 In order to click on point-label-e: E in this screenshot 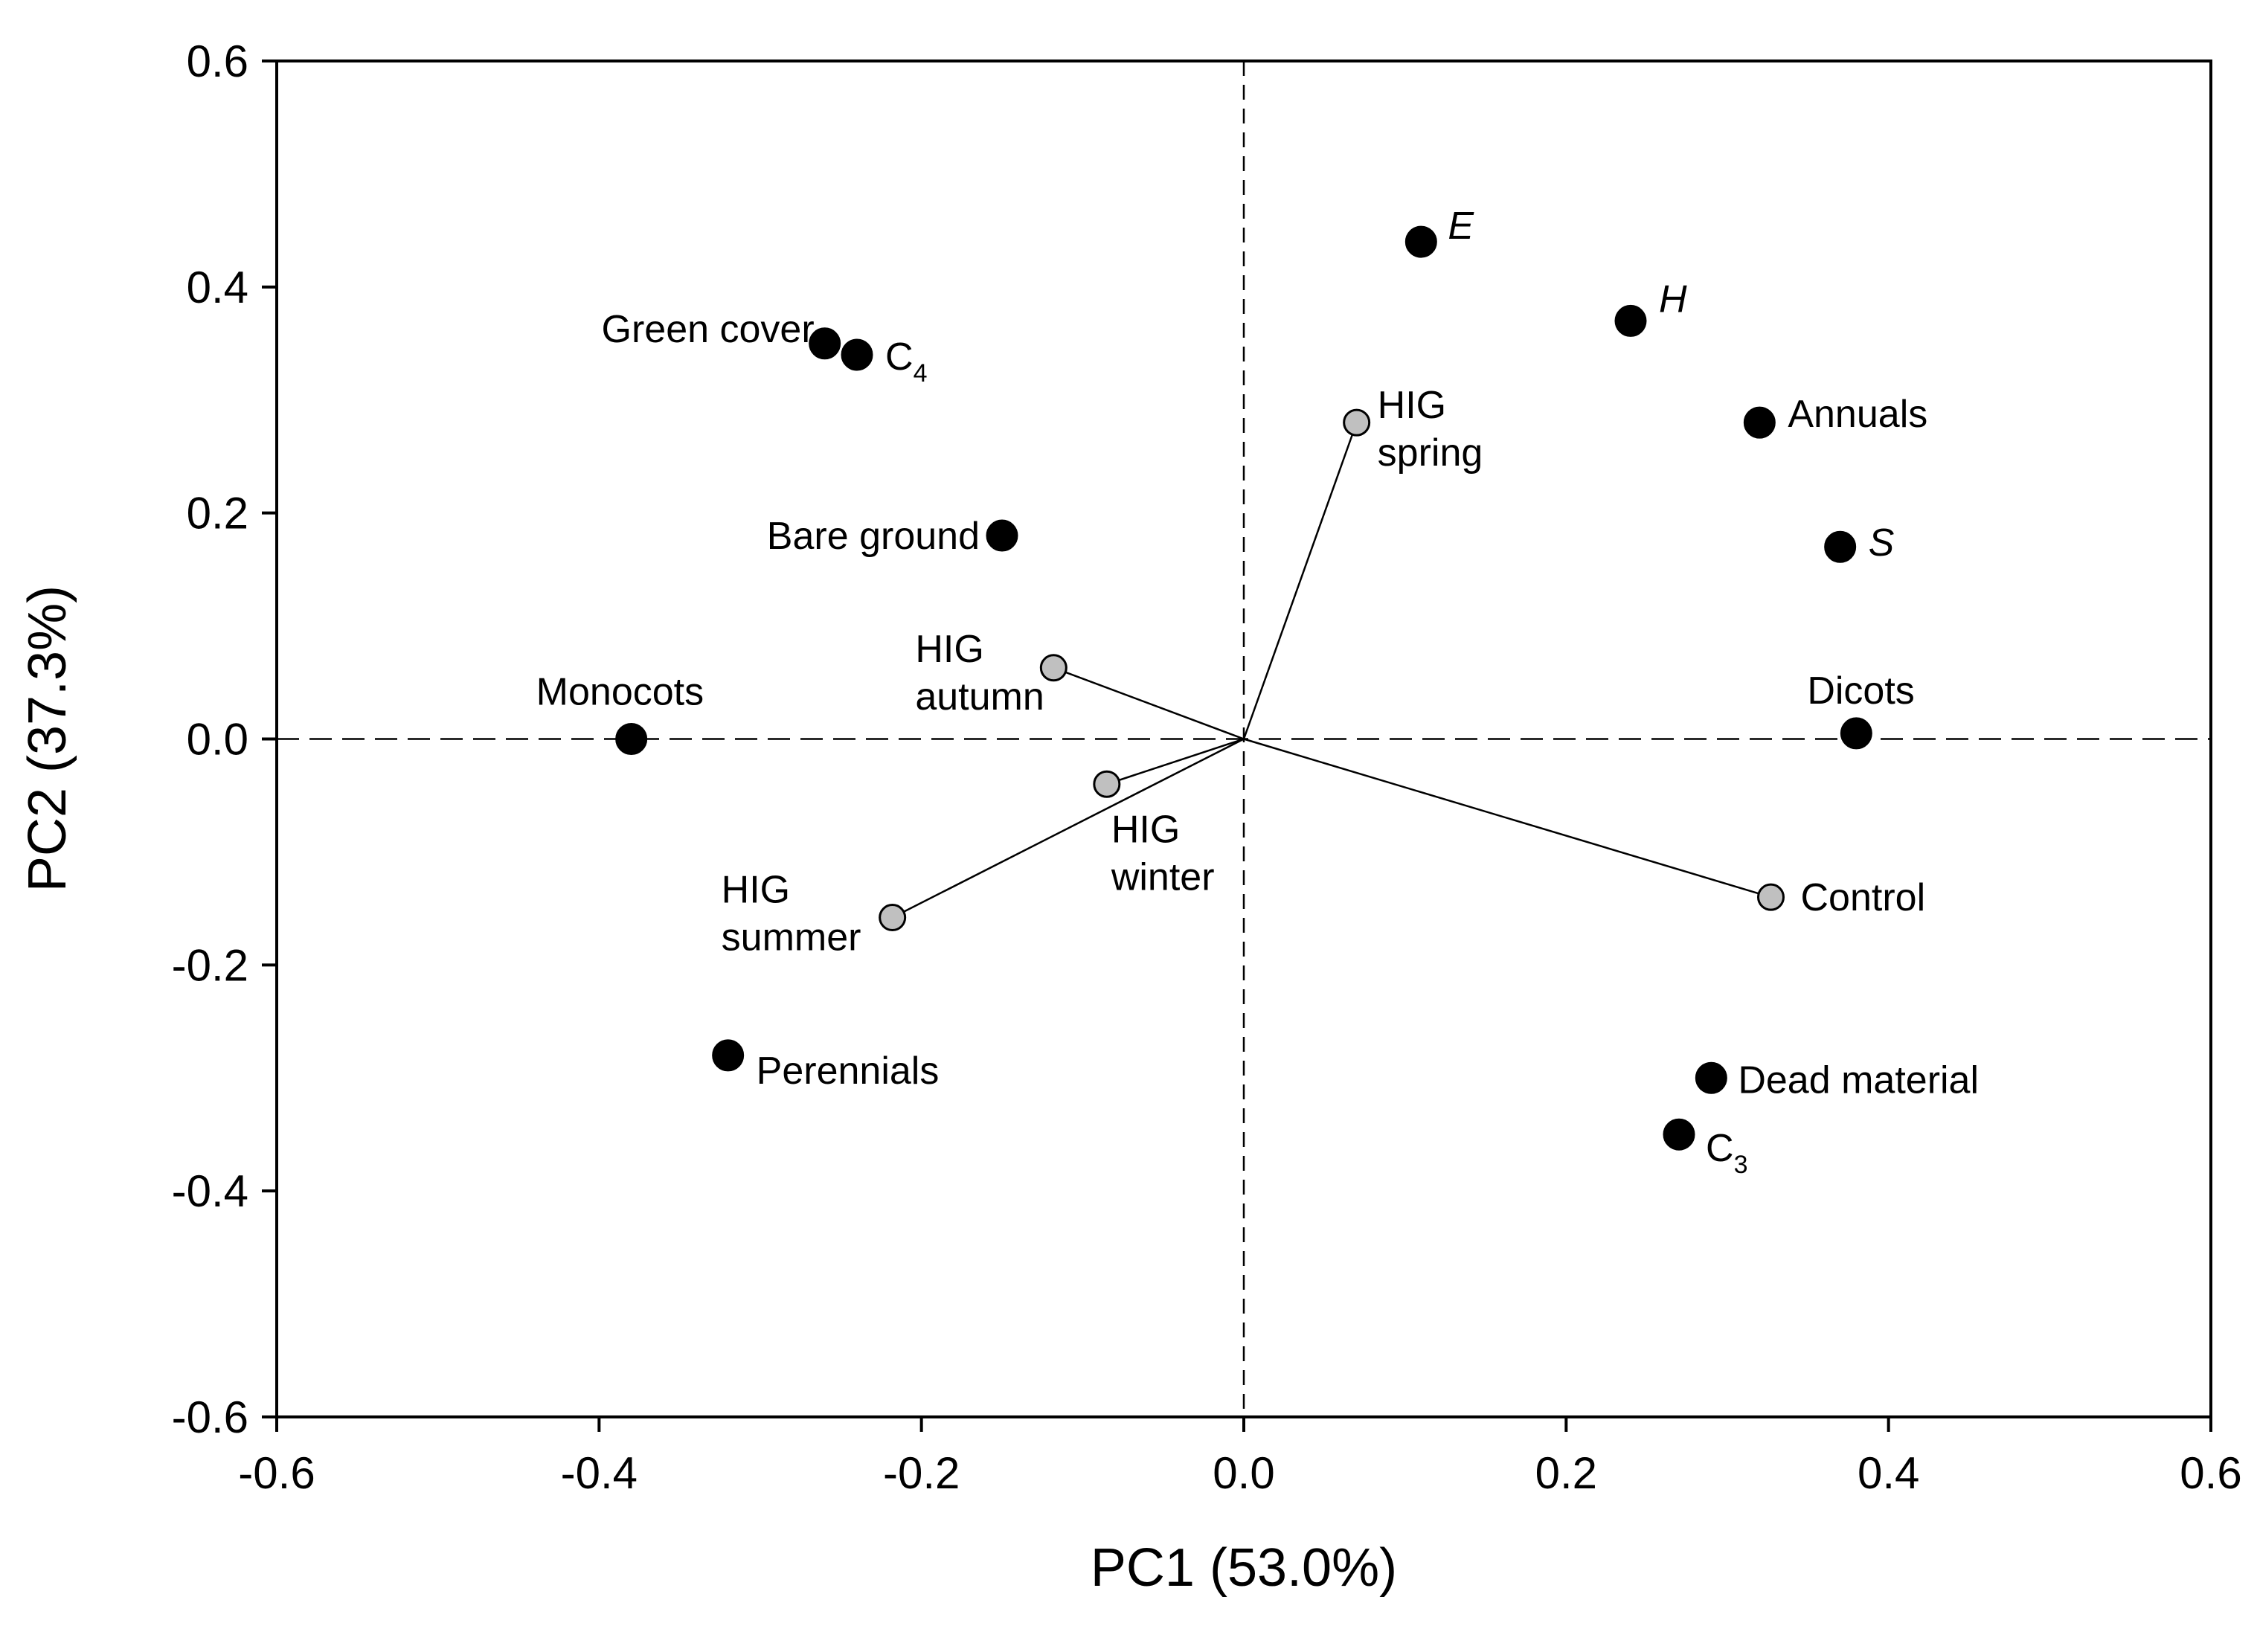, I will do `click(1461, 227)`.